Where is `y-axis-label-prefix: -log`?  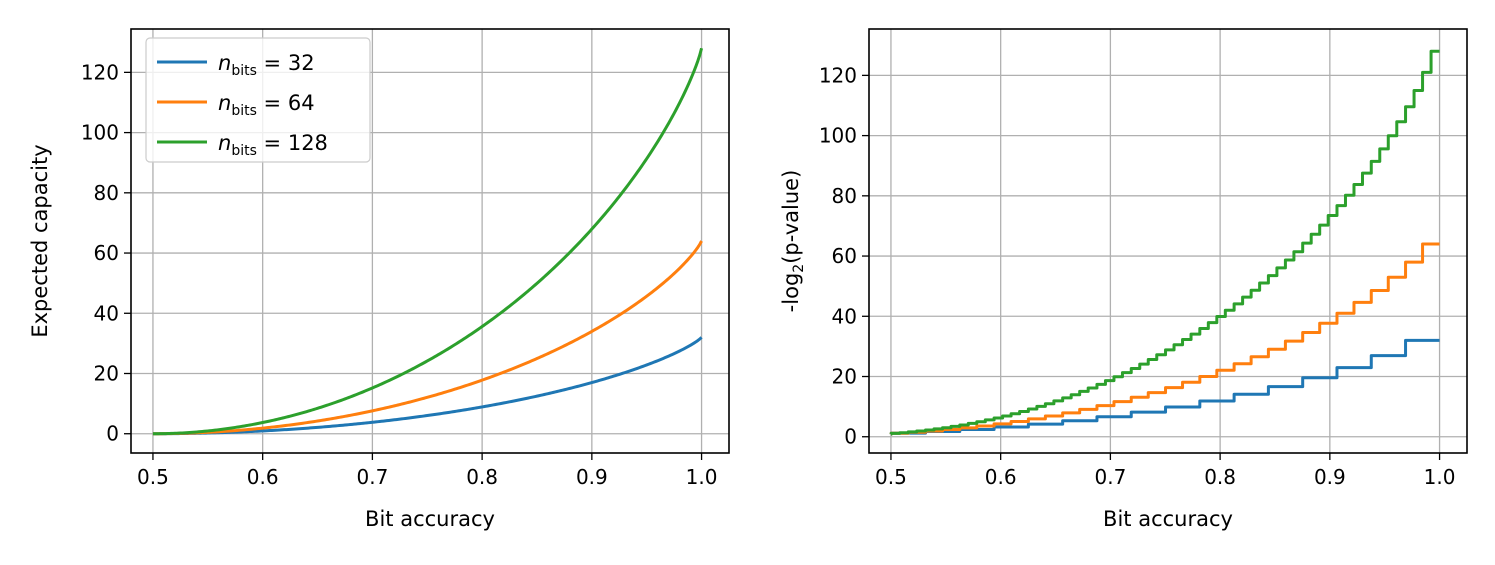 y-axis-label-prefix: -log is located at coordinates (791, 293).